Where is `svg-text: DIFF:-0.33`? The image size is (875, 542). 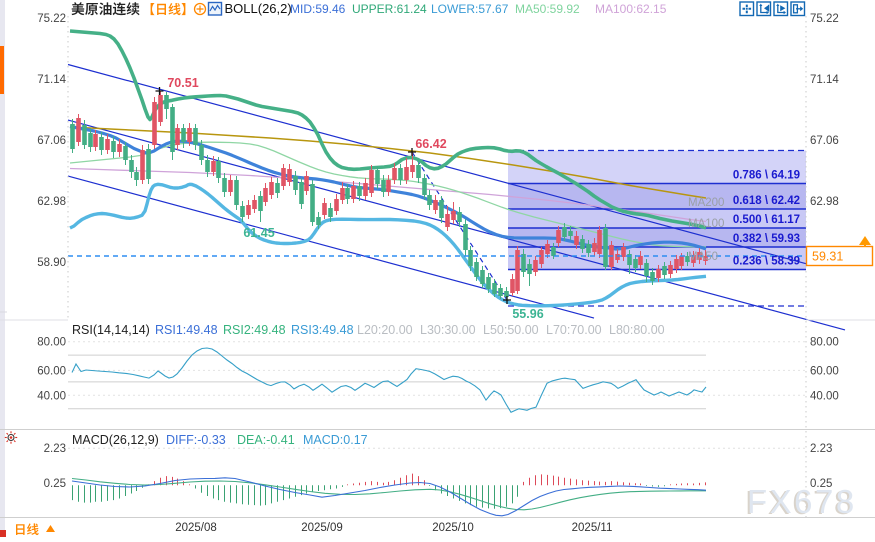
svg-text: DIFF:-0.33 is located at coordinates (196, 440).